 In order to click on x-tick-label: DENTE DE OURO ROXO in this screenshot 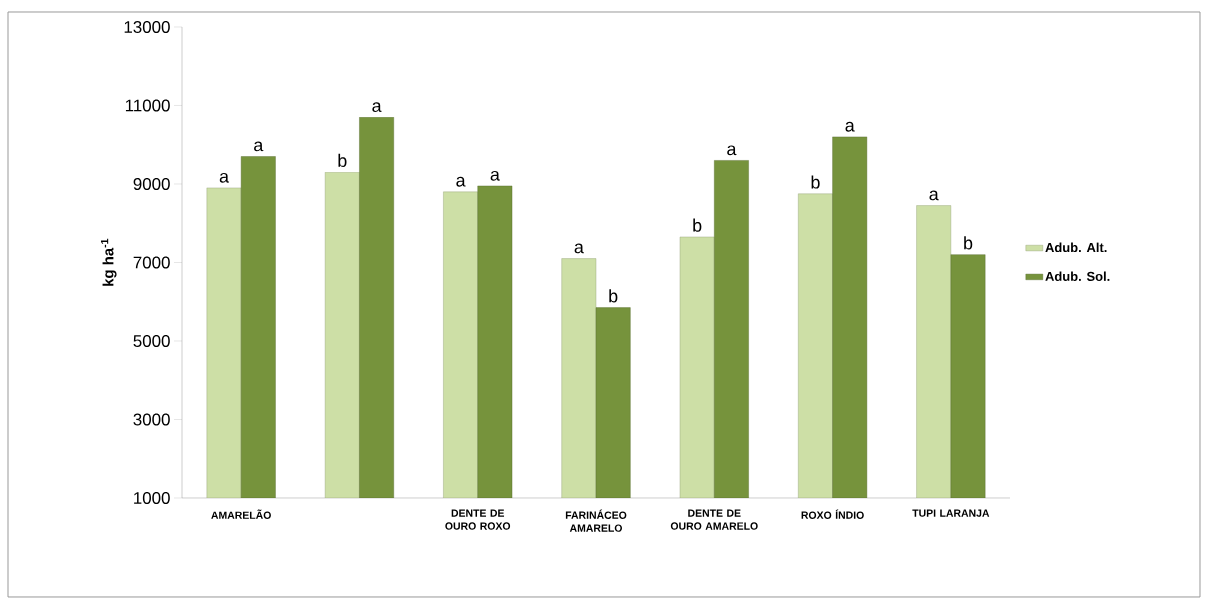, I will do `click(478, 519)`.